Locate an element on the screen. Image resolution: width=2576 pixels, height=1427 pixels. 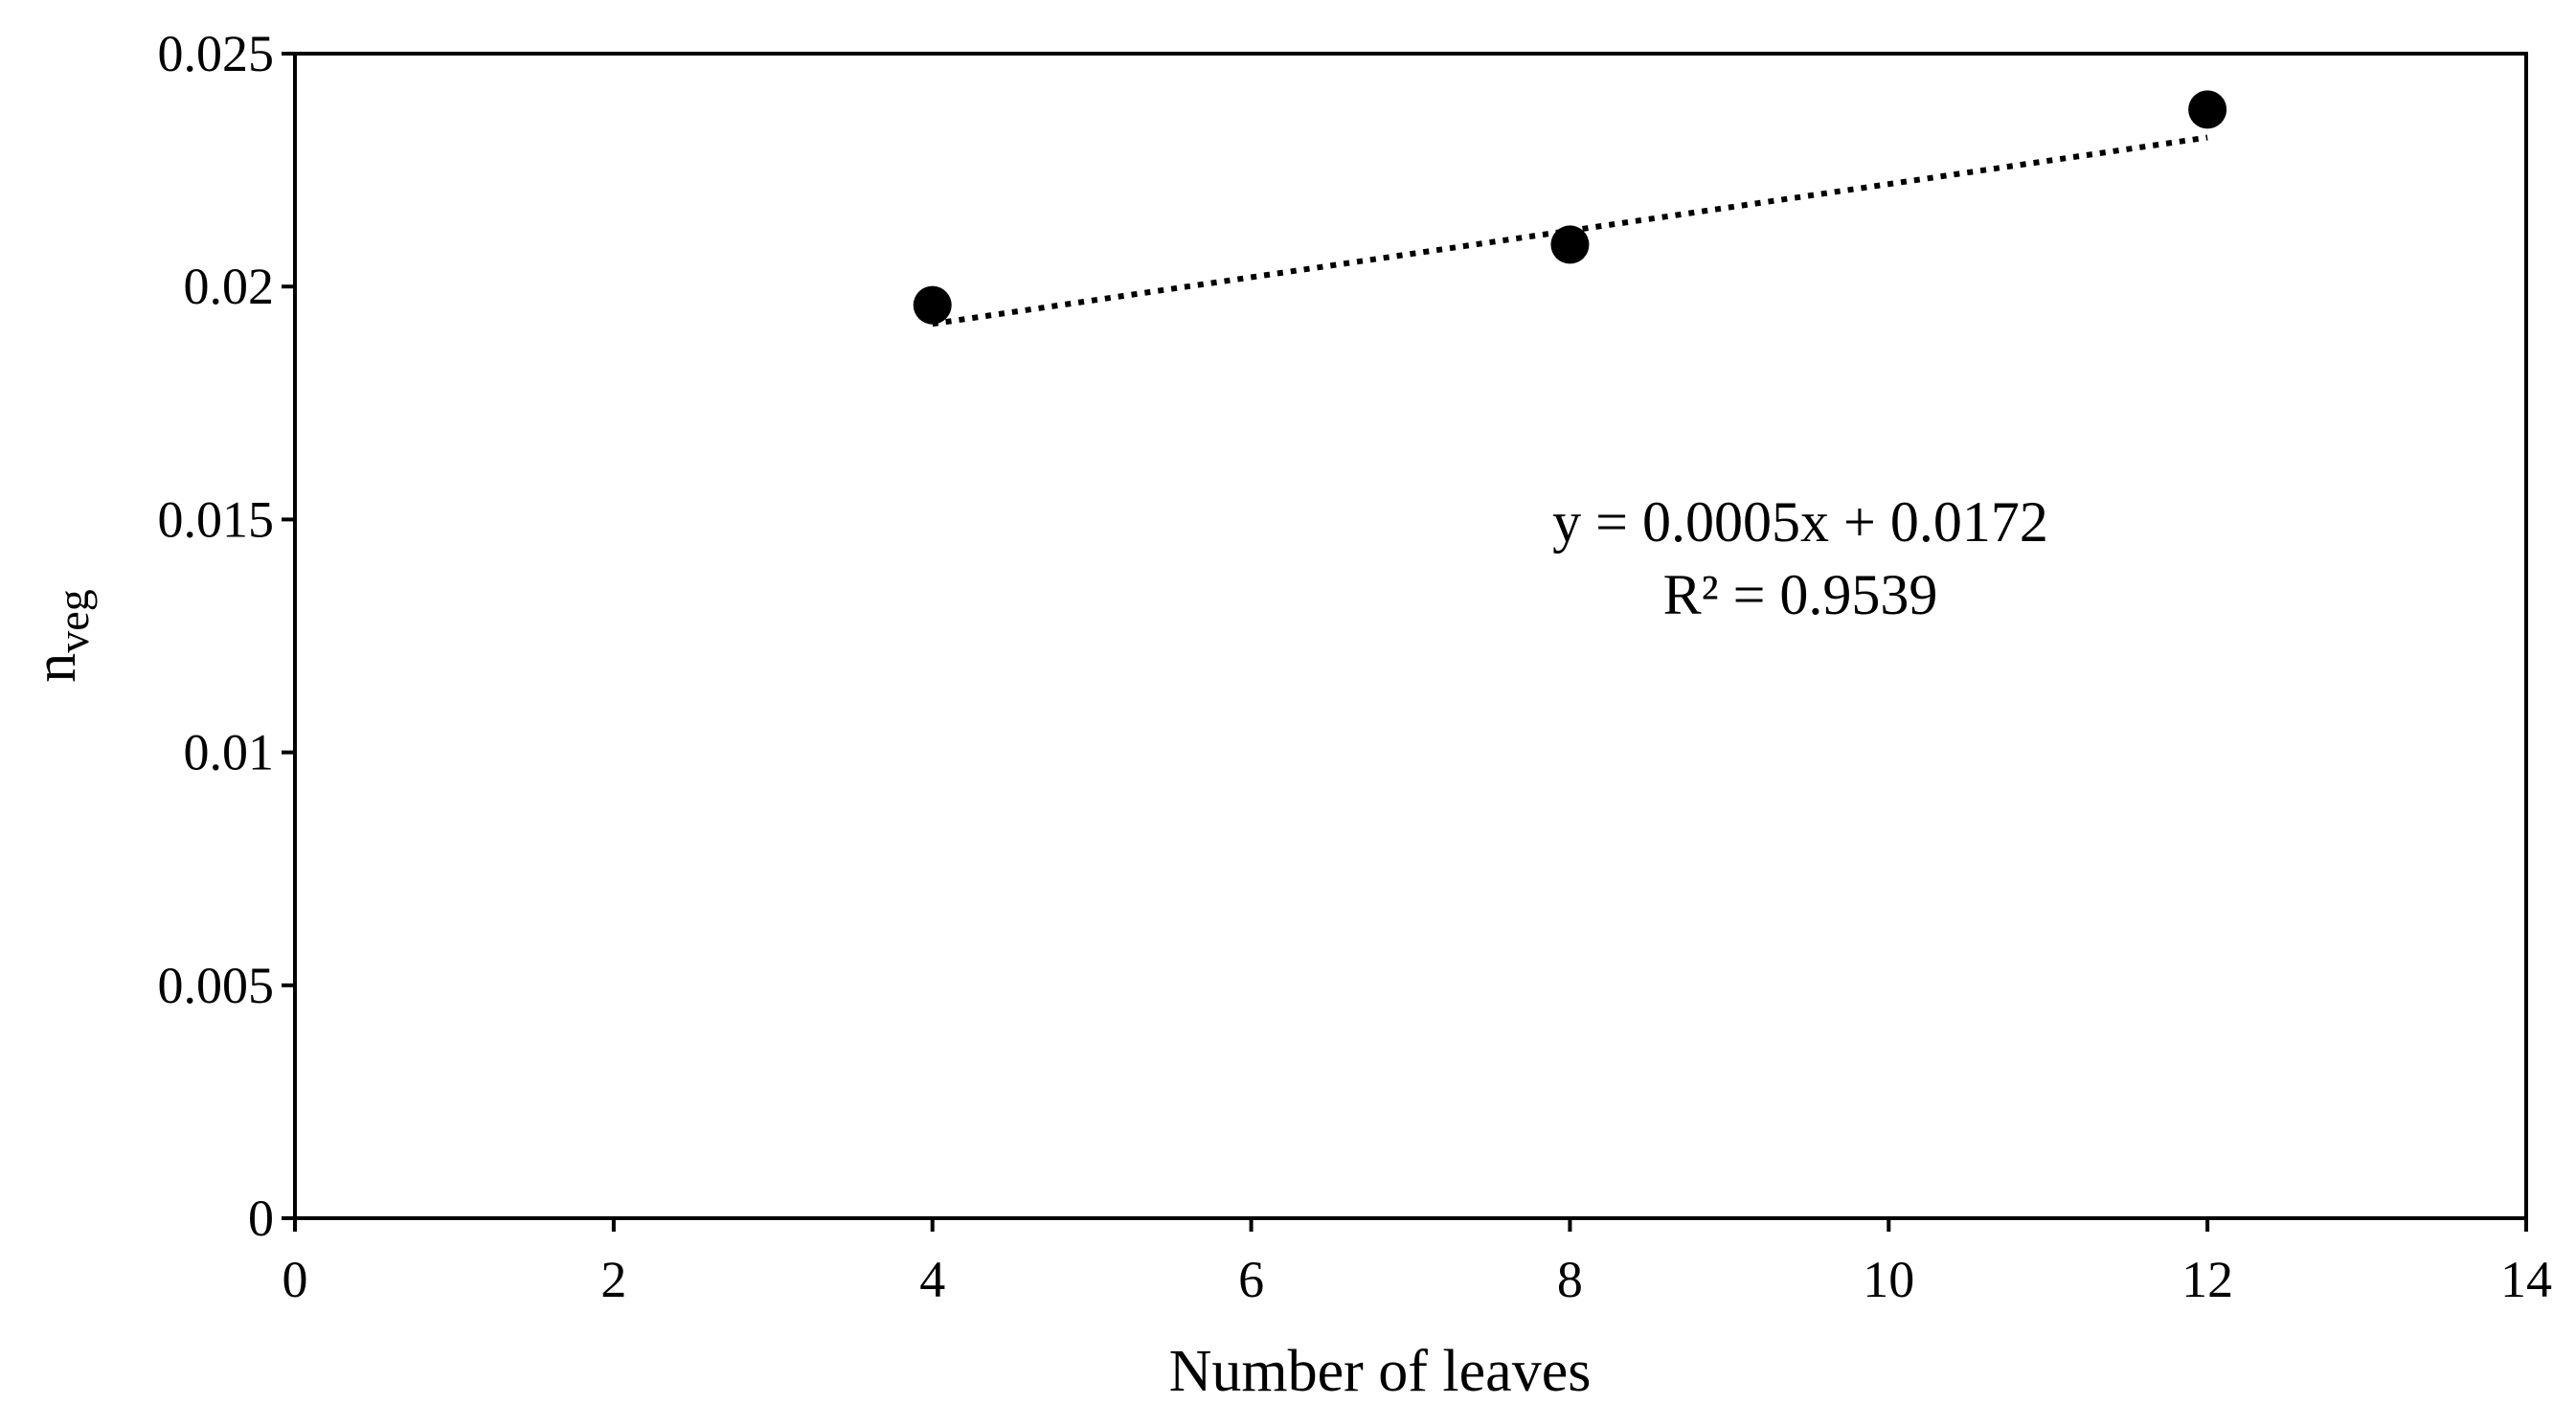
x-tick-label: 6 is located at coordinates (1251, 1279).